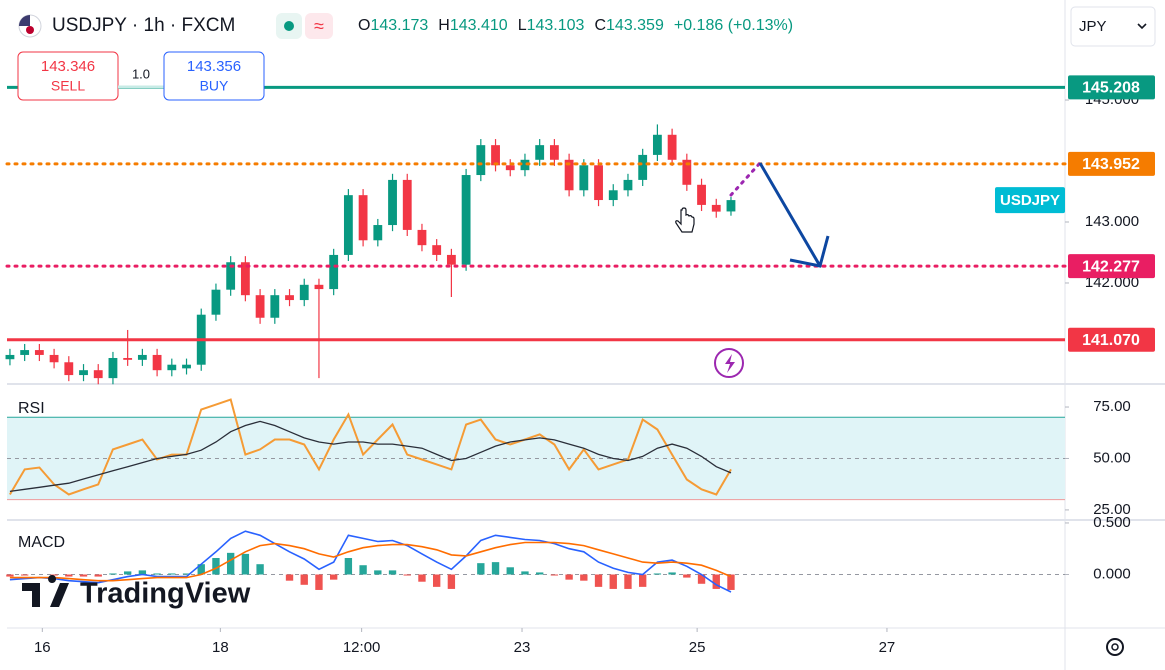 The width and height of the screenshot is (1165, 670). Describe the element at coordinates (68, 86) in the screenshot. I see `sell-label: SELL` at that location.